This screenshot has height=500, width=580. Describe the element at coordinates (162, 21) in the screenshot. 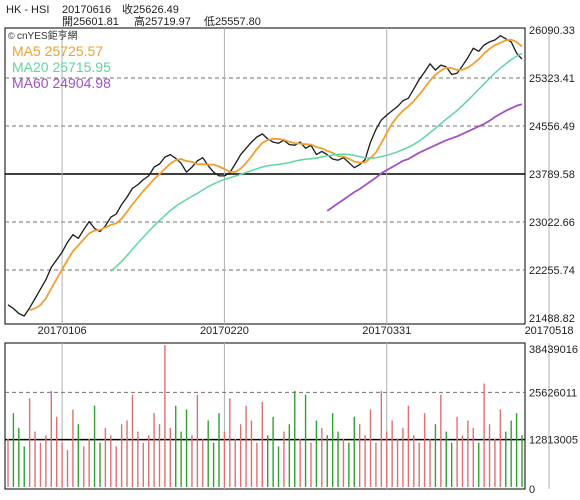

I see `header-high: 高25719.97` at that location.